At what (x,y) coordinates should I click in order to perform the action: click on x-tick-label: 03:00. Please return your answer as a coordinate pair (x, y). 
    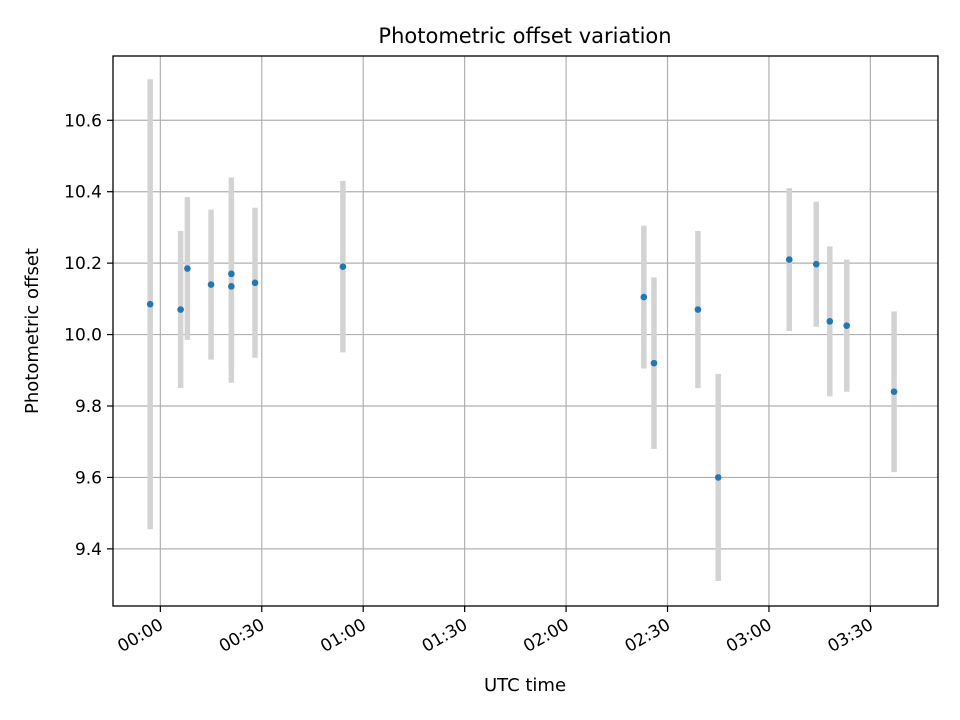
    Looking at the image, I should click on (749, 636).